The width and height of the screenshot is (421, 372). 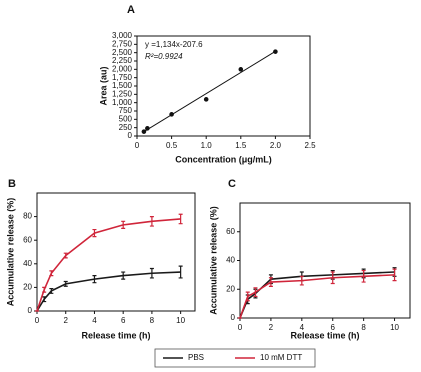 I want to click on y-tick-label: 80, so click(x=27, y=216).